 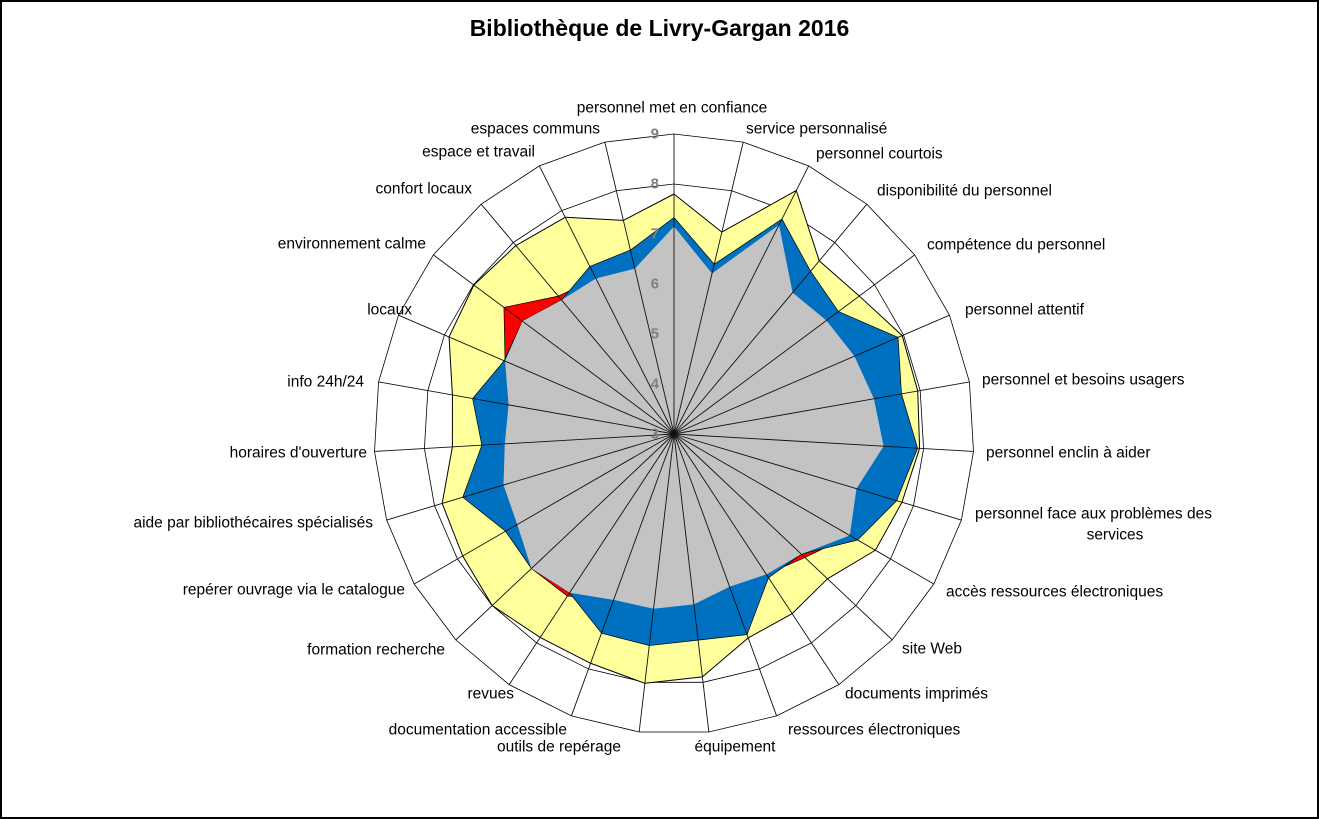 I want to click on category-label: horaires d'ouverture, so click(x=298, y=453).